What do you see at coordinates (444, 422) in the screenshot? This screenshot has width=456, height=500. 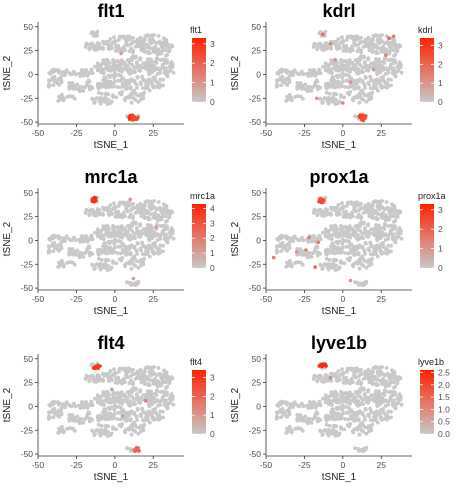 I see `legend-tick-label: 0.5` at bounding box center [444, 422].